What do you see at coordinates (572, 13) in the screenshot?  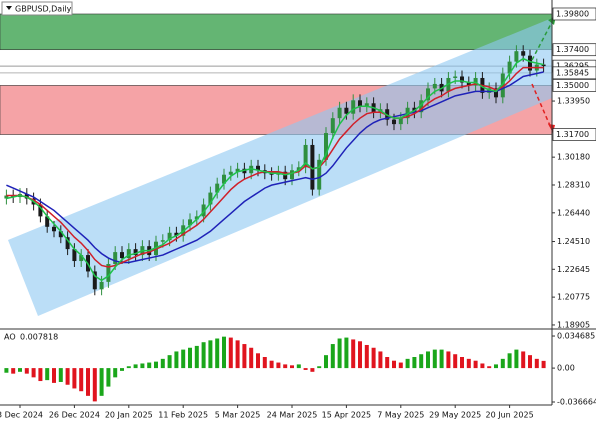 I see `price-label: 1.39800` at bounding box center [572, 13].